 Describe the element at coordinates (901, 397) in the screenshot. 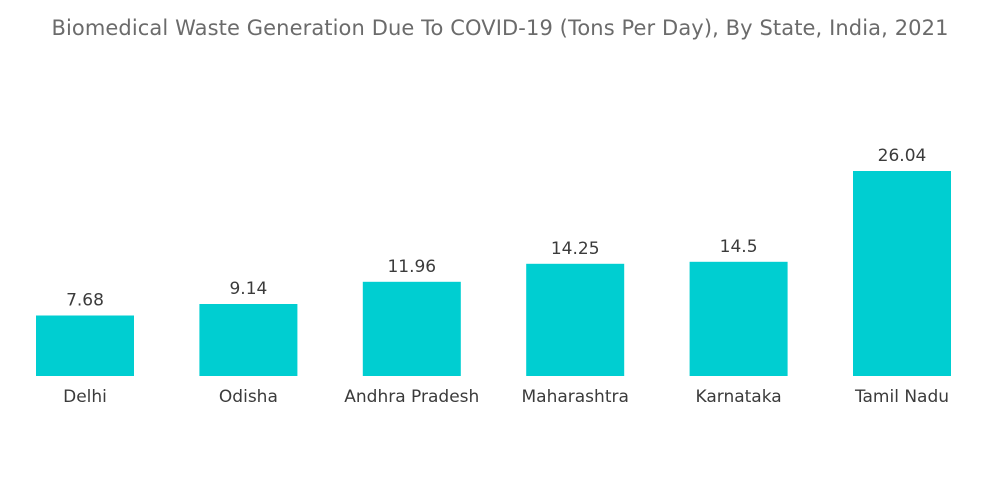

I see `category-label: Tamil Nadu` at that location.